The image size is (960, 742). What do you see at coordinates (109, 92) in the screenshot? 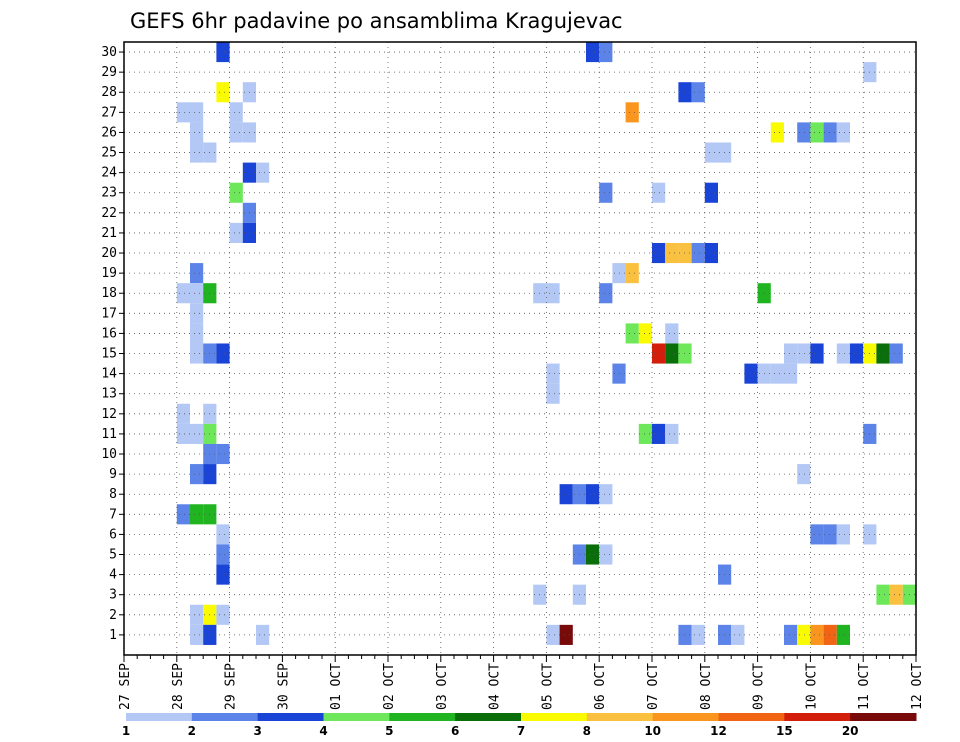
I see `y-tick-label: 28` at bounding box center [109, 92].